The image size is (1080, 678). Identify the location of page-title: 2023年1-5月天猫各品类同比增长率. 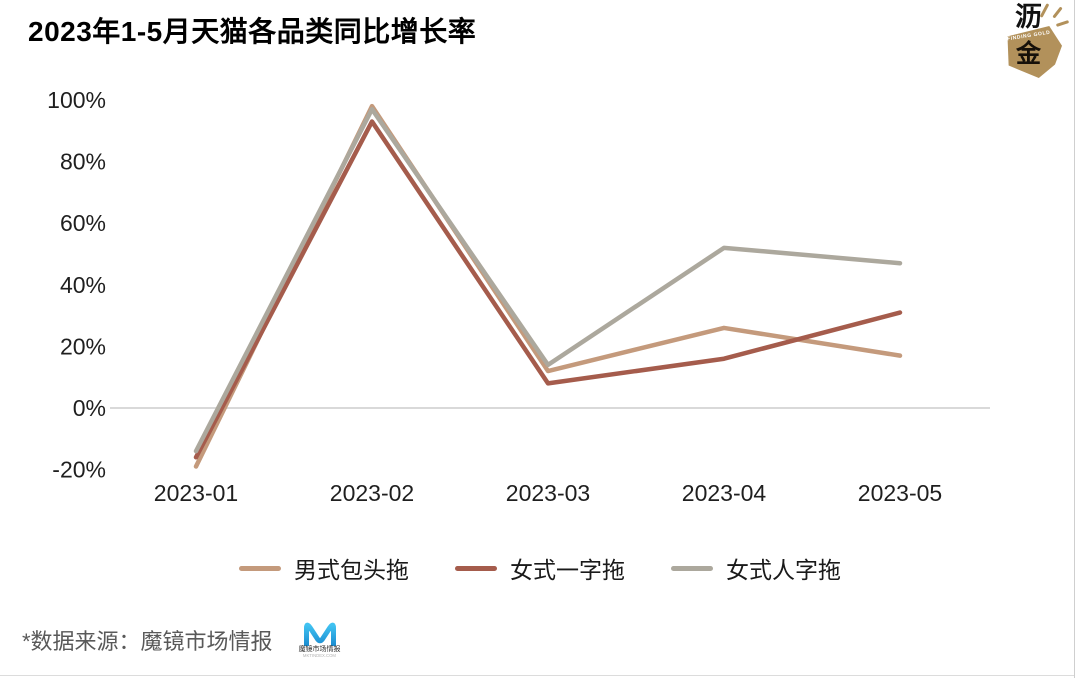
(252, 31).